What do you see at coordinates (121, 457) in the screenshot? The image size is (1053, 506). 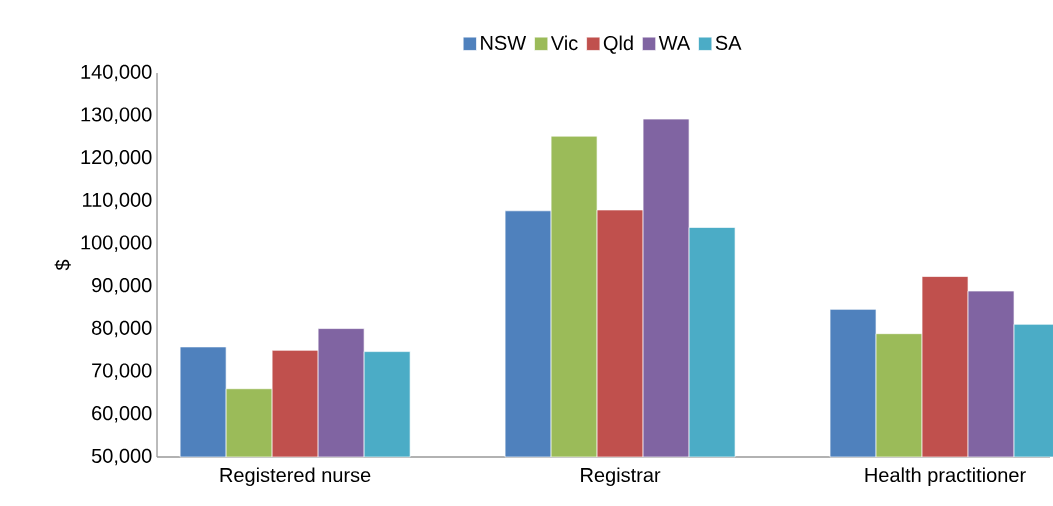 I see `y-tick-label: 50,000` at bounding box center [121, 457].